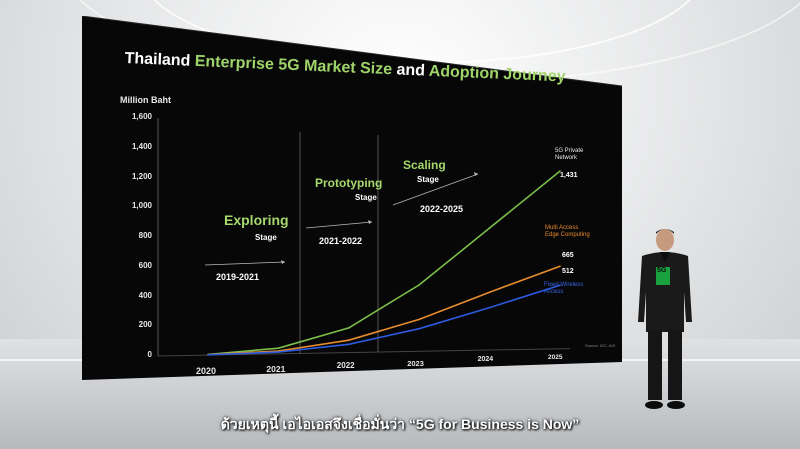  I want to click on stage-prototyping-years: 2021-2022, so click(341, 241).